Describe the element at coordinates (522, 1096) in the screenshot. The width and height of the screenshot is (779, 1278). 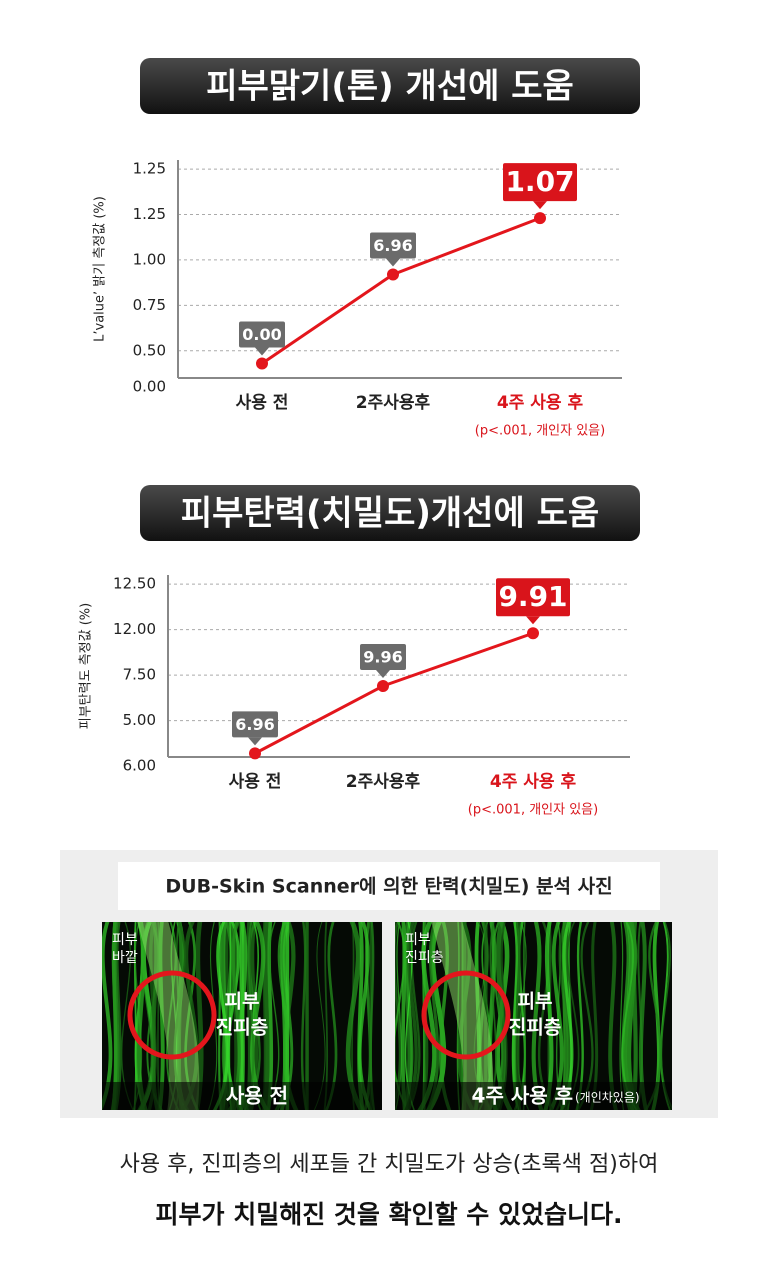
I see `bottom-label: 4주 사용 후` at that location.